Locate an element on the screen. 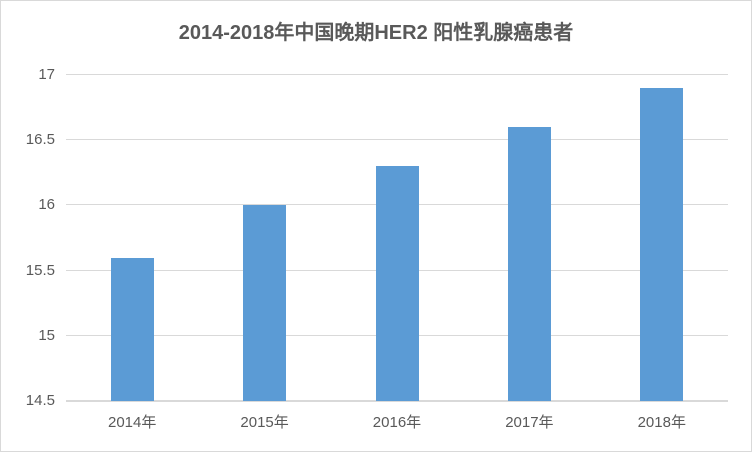 This screenshot has width=752, height=452. chart-title: 2014-2018年中国晚期HER2 阳性乳腺癌患者 is located at coordinates (376, 33).